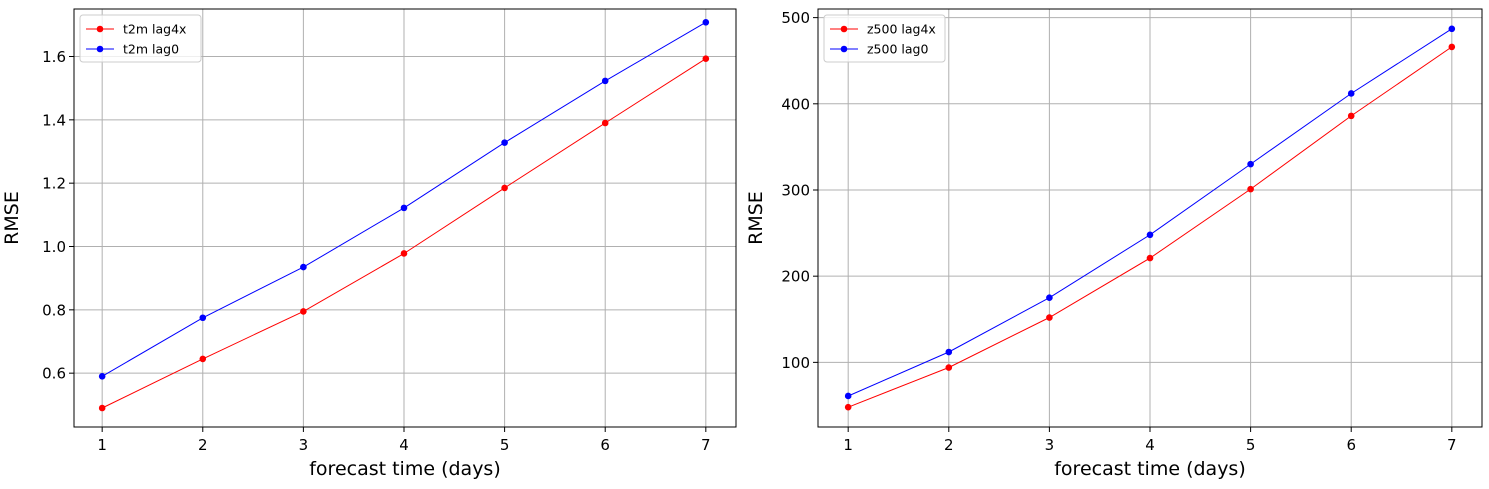  I want to click on y-tick-label: 1.2, so click(54, 184).